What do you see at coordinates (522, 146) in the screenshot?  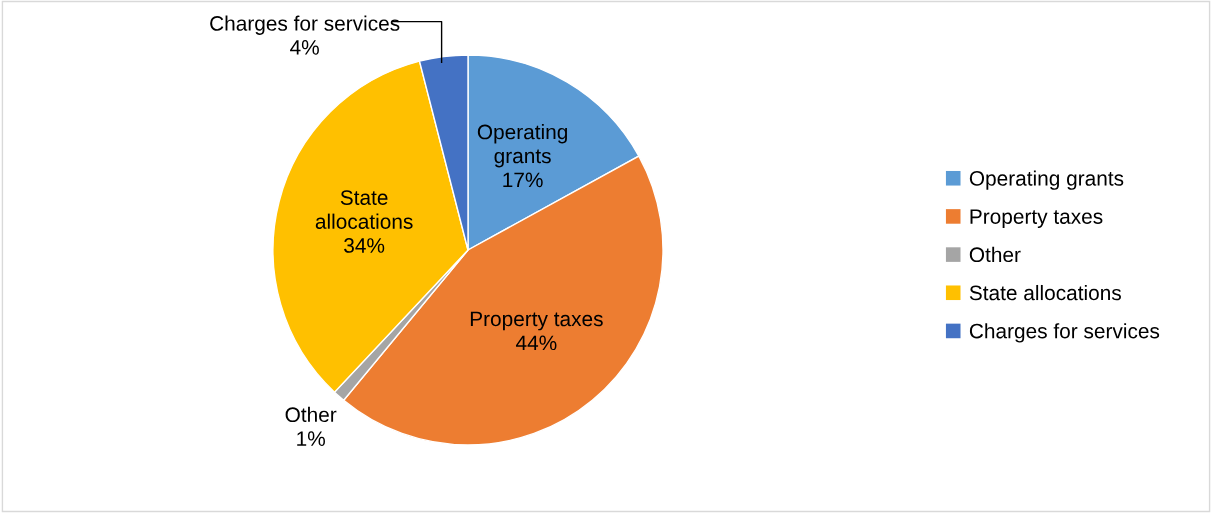 I see `slice-label: Operating grants` at bounding box center [522, 146].